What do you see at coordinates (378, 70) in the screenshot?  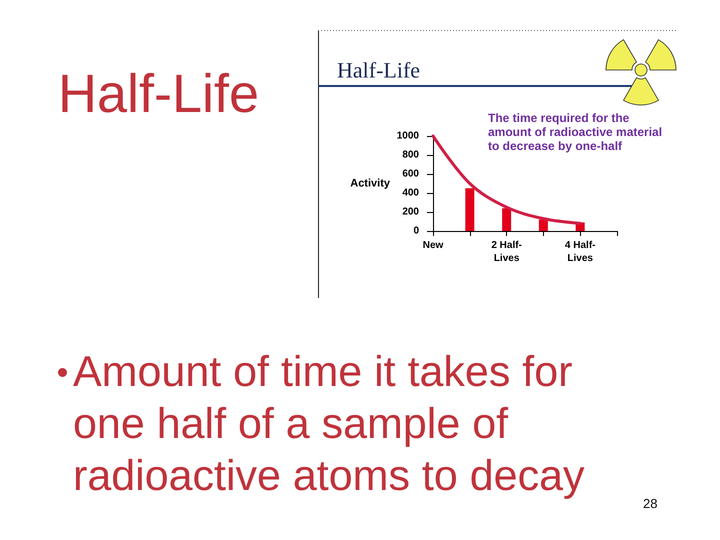 I see `chart-subtitle: Half-Life` at bounding box center [378, 70].